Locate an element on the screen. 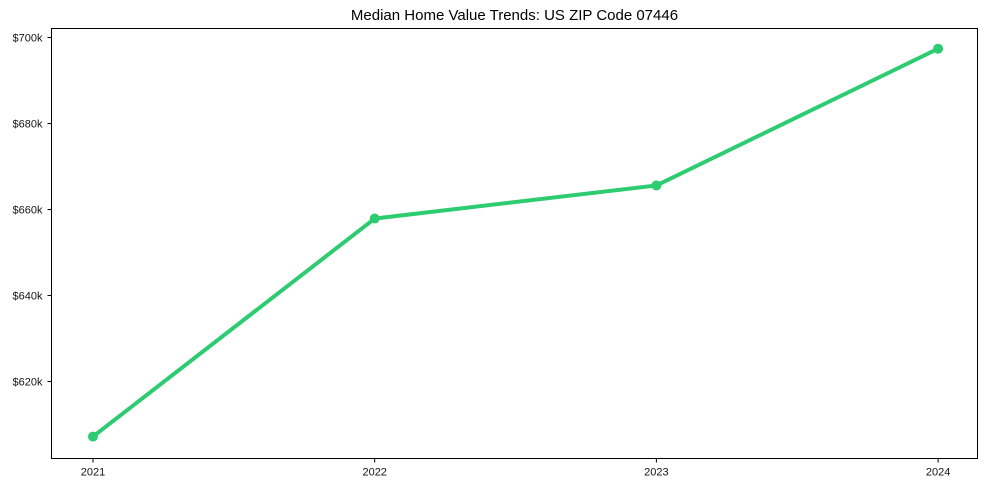  y-axis-tick-label: $640k is located at coordinates (28, 297).